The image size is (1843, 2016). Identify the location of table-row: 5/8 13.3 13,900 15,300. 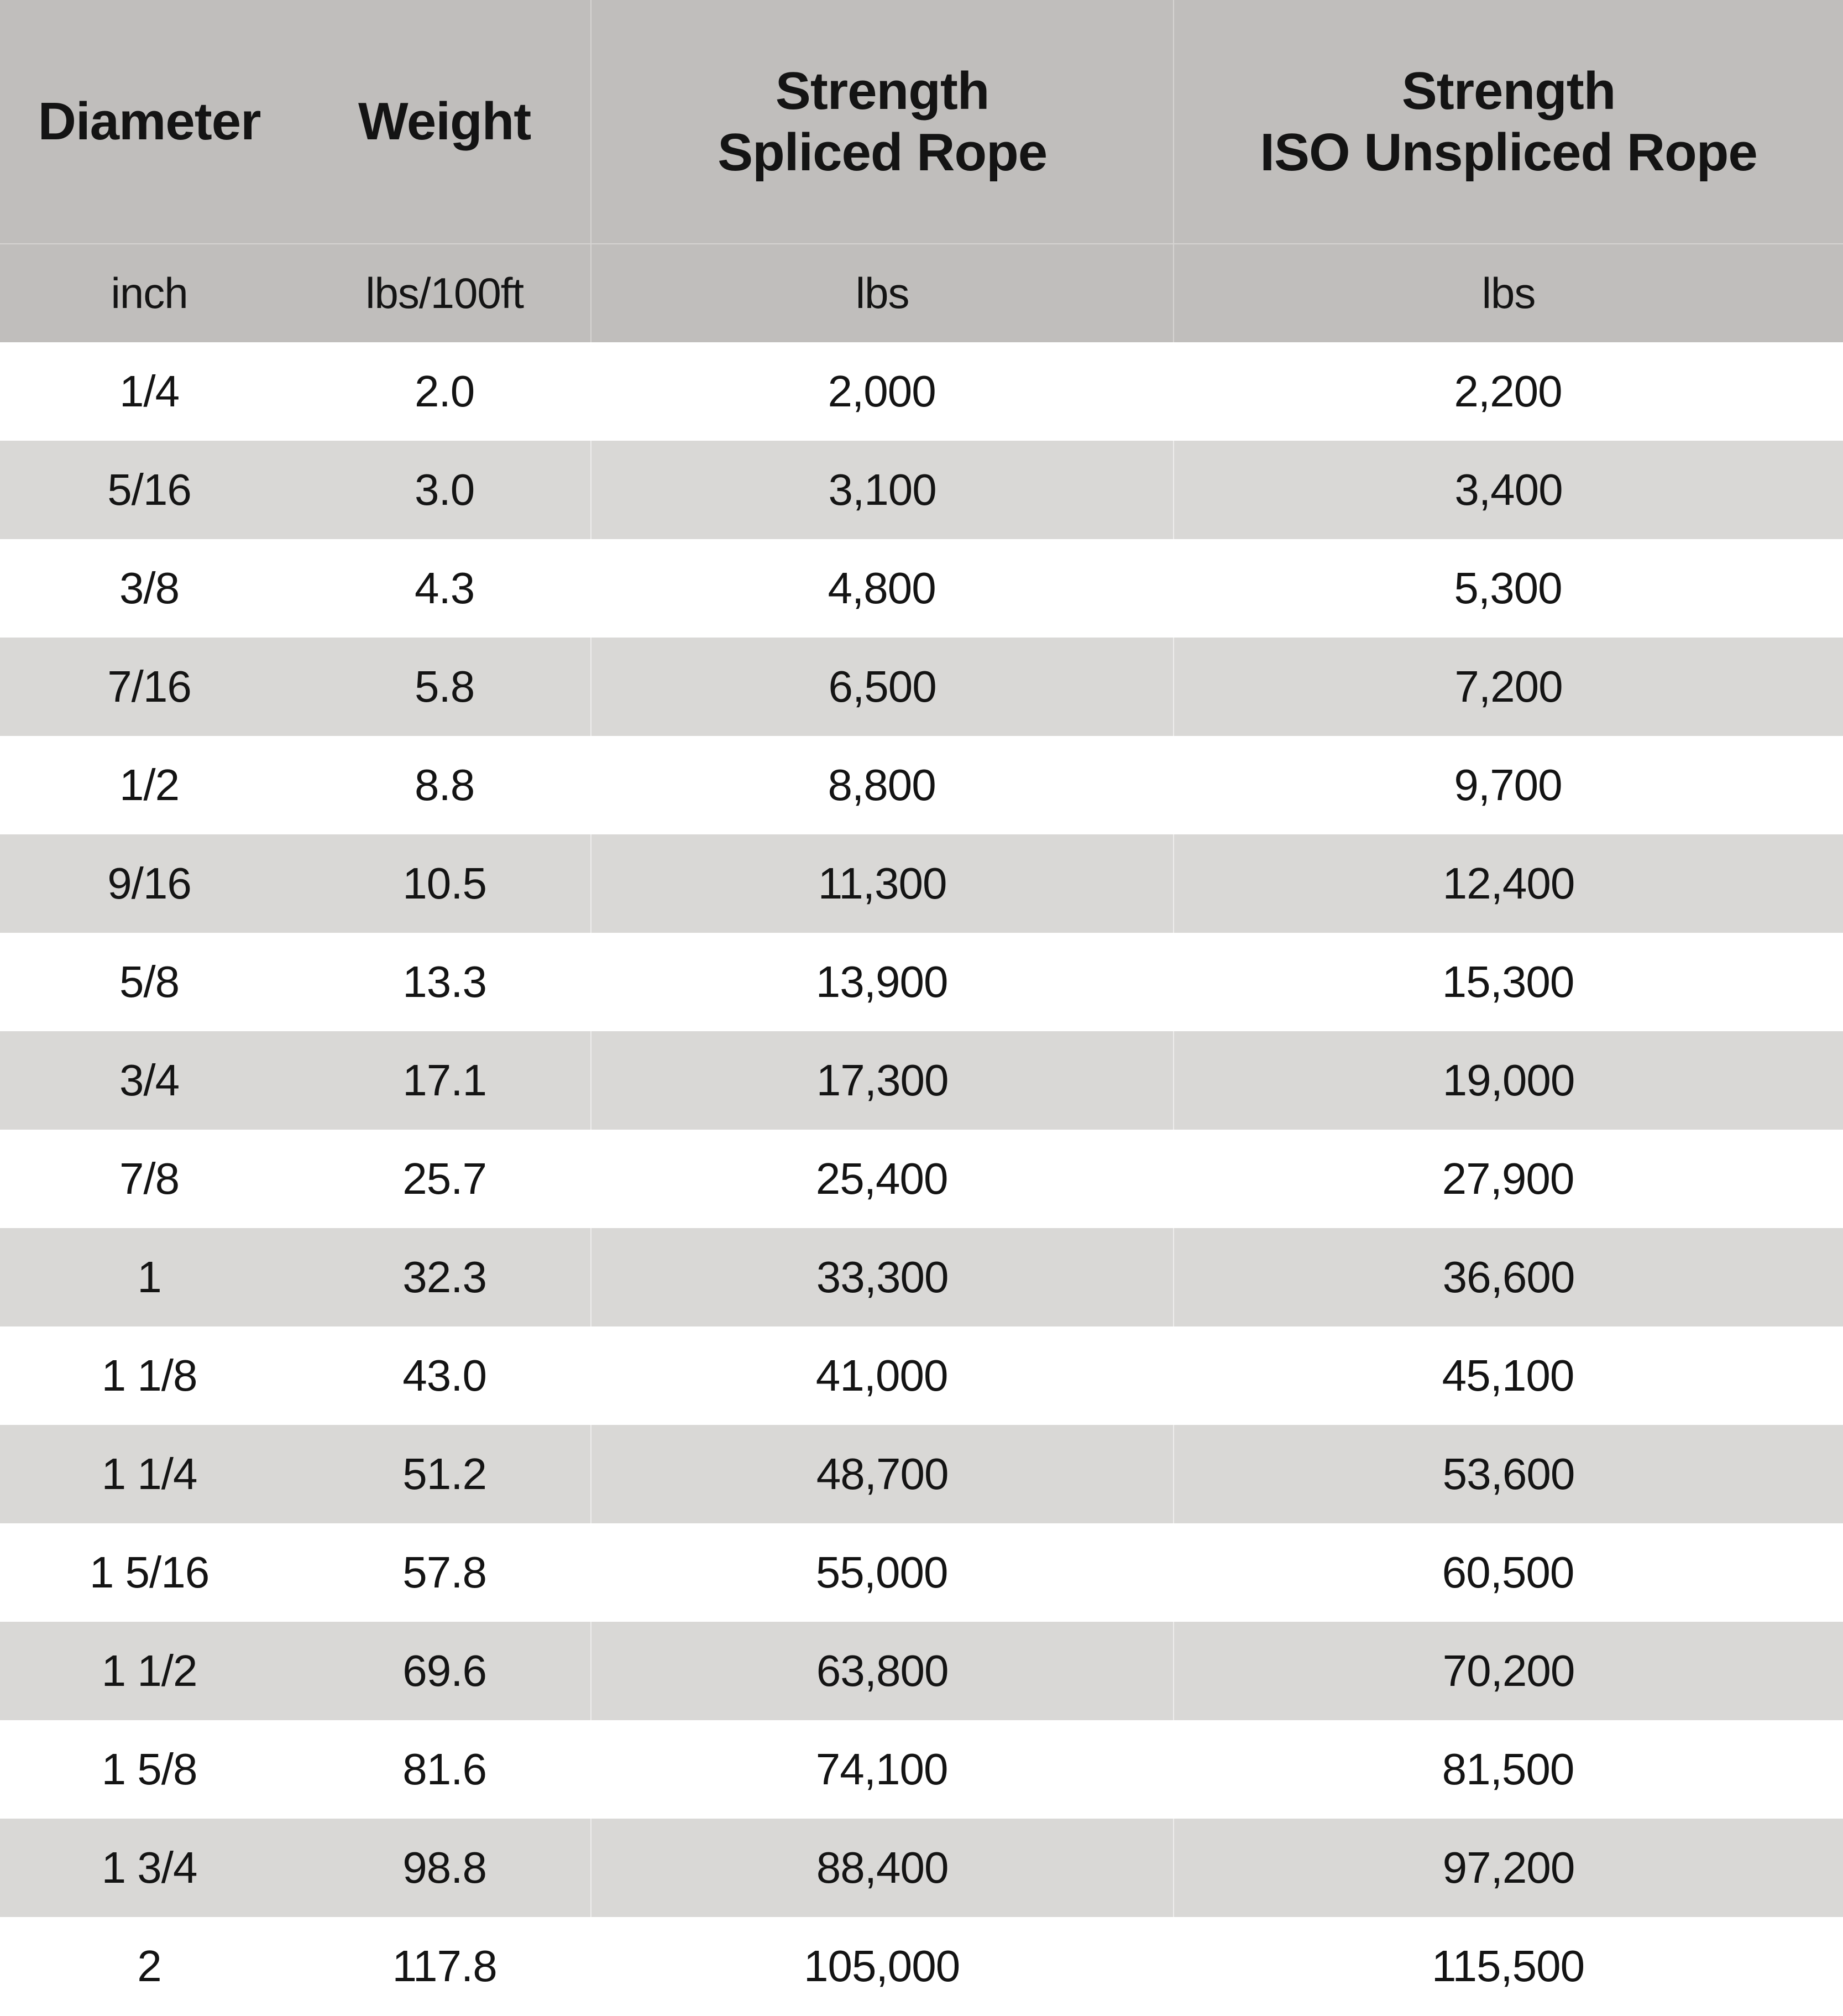
(921, 982).